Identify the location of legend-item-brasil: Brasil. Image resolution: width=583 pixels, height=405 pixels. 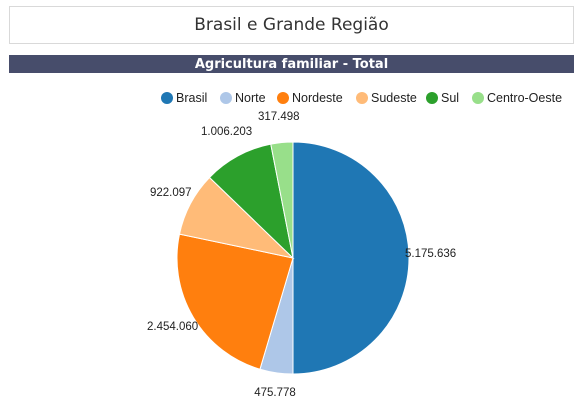
(184, 98).